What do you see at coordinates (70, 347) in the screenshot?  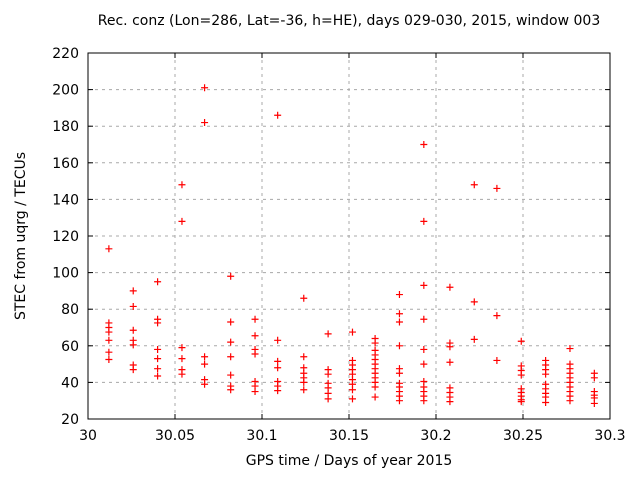 I see `y-tick-label: 60` at bounding box center [70, 347].